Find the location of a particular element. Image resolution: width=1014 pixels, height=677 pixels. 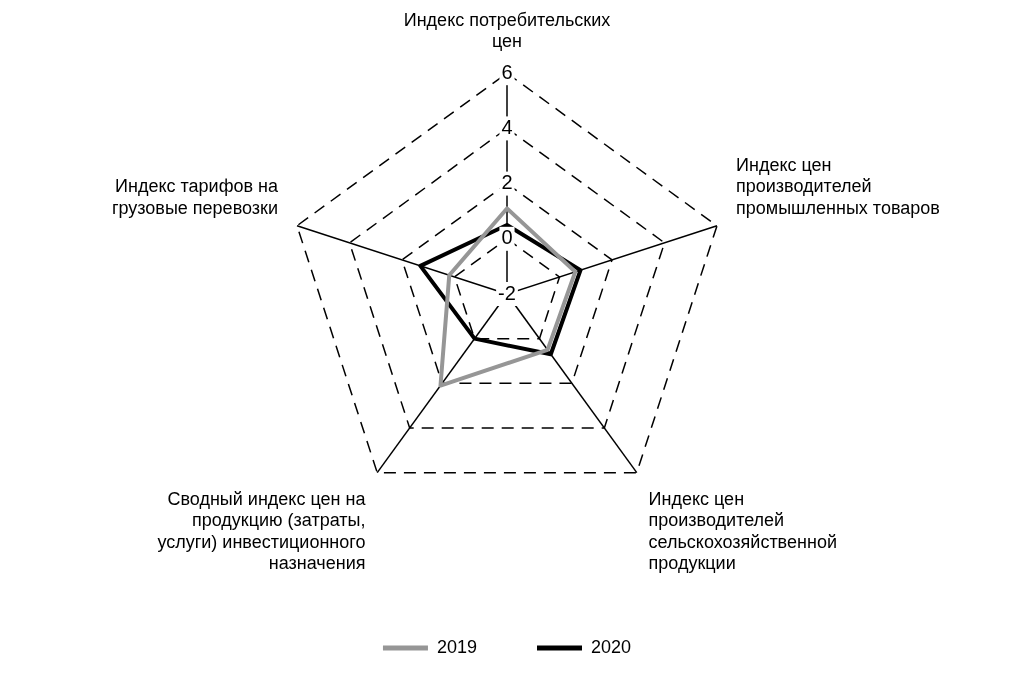

legend-label: 2019 is located at coordinates (456, 646).